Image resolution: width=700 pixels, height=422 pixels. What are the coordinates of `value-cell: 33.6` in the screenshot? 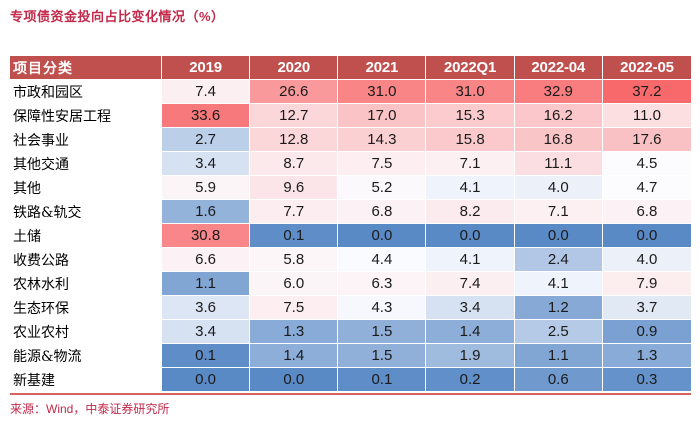 It's located at (206, 116).